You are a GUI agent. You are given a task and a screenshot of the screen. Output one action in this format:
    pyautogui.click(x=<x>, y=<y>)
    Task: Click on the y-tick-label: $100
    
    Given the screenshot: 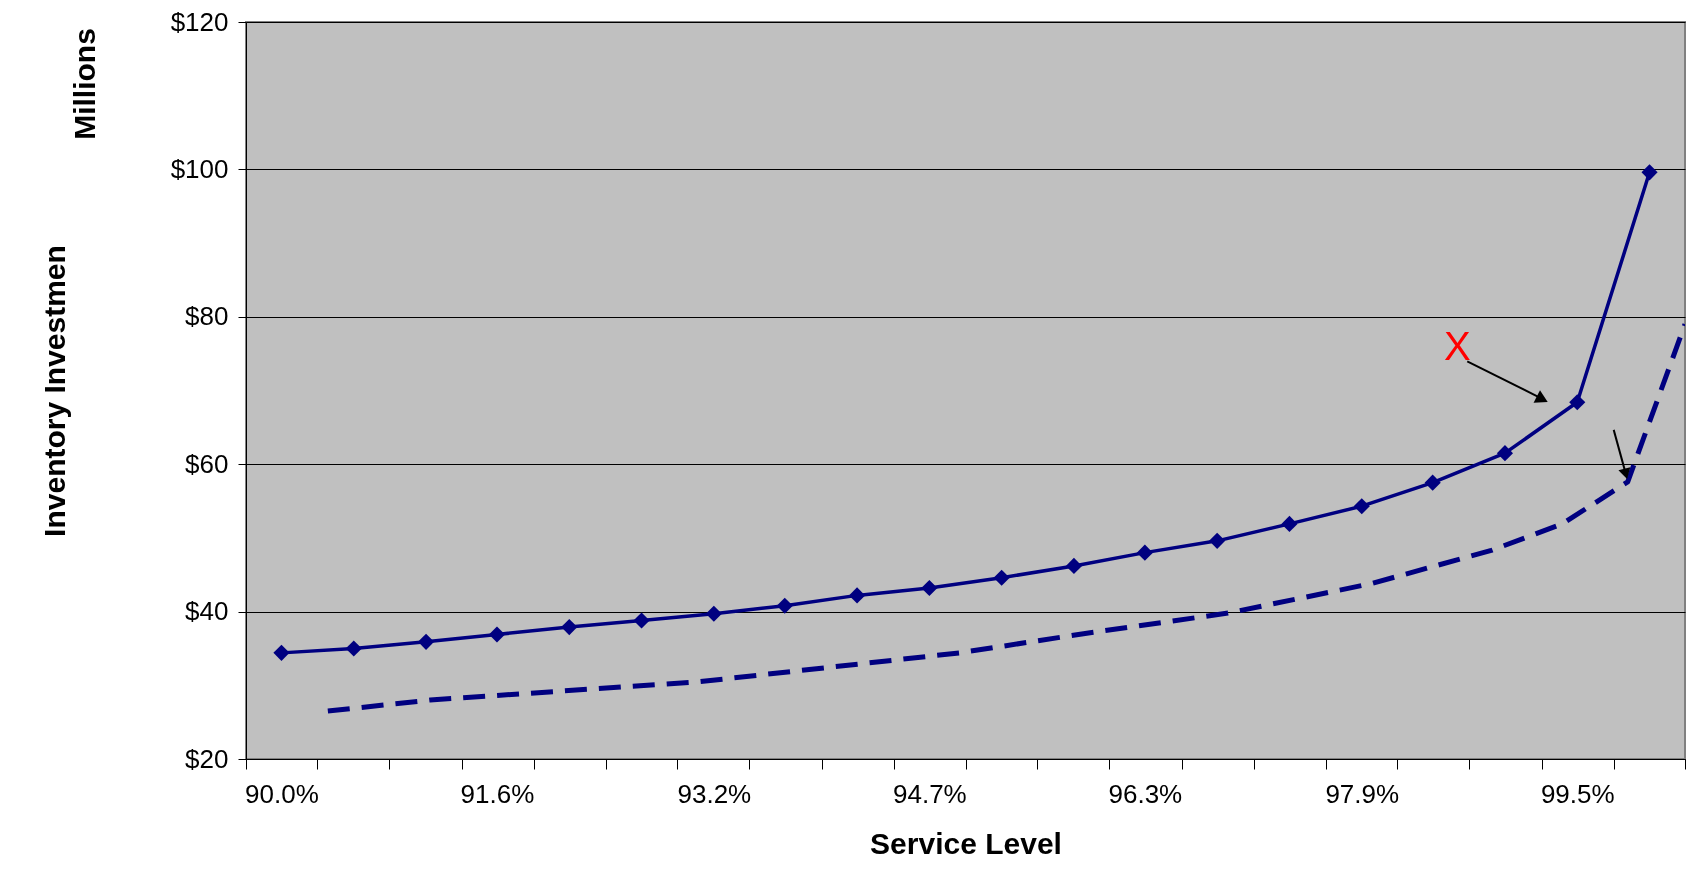 What is the action you would take?
    pyautogui.click(x=199, y=168)
    